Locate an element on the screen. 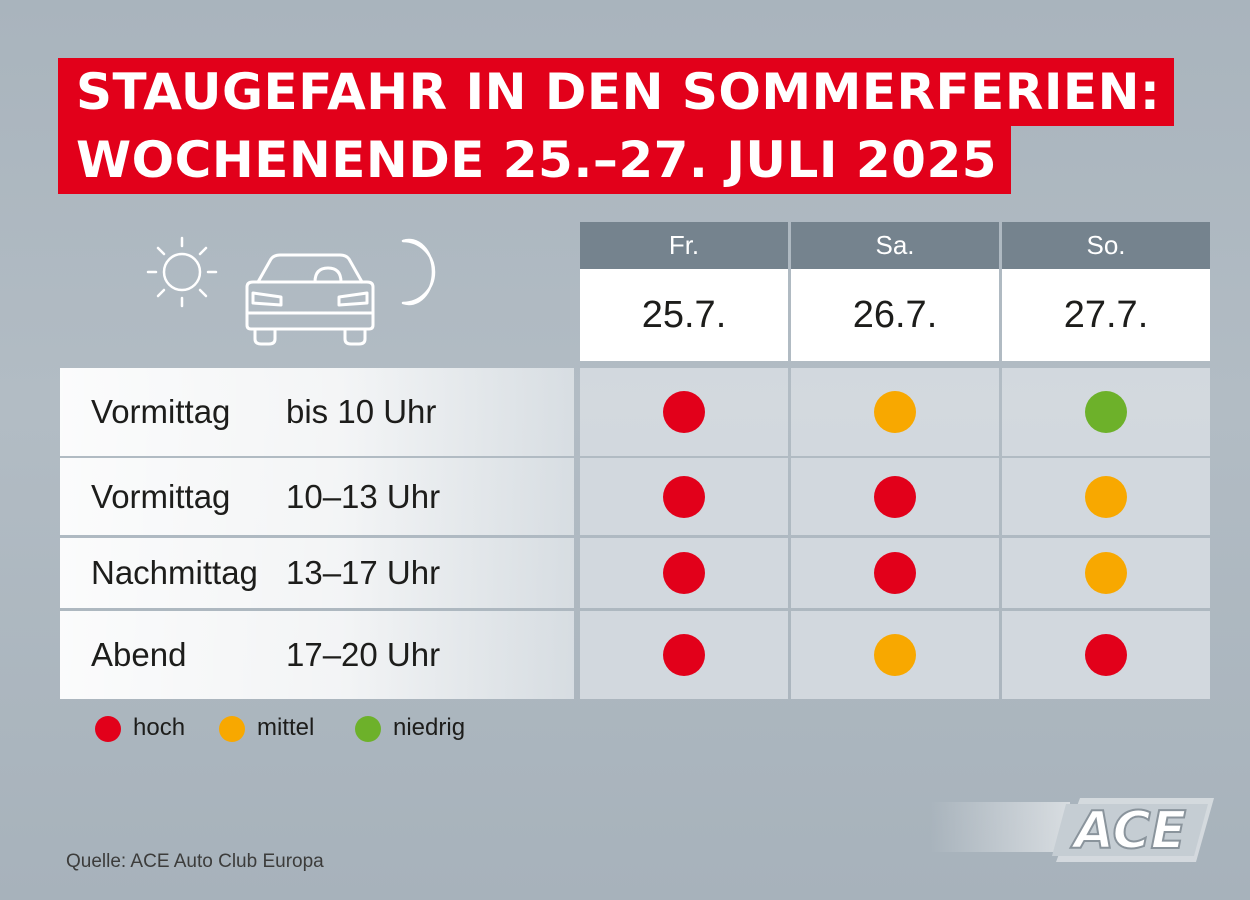  day-header-sa: Sa. is located at coordinates (895, 245).